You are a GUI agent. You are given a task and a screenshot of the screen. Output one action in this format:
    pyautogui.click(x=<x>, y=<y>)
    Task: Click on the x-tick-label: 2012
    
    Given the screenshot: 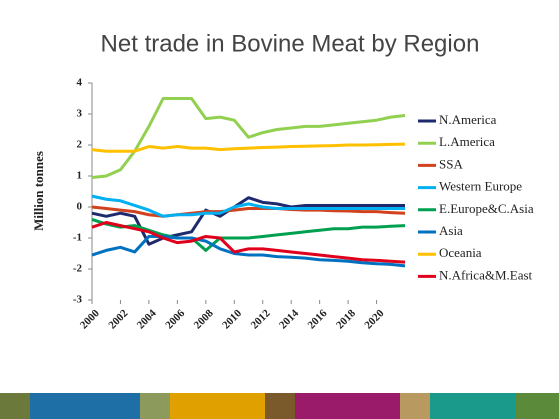 What is the action you would take?
    pyautogui.click(x=261, y=319)
    